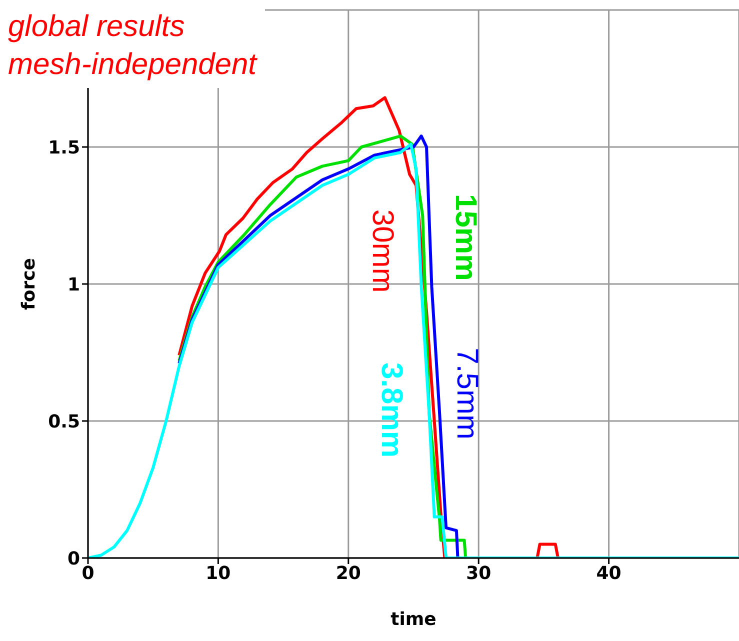 The height and width of the screenshot is (641, 739). What do you see at coordinates (64, 147) in the screenshot?
I see `y-tick-label: 1.5` at bounding box center [64, 147].